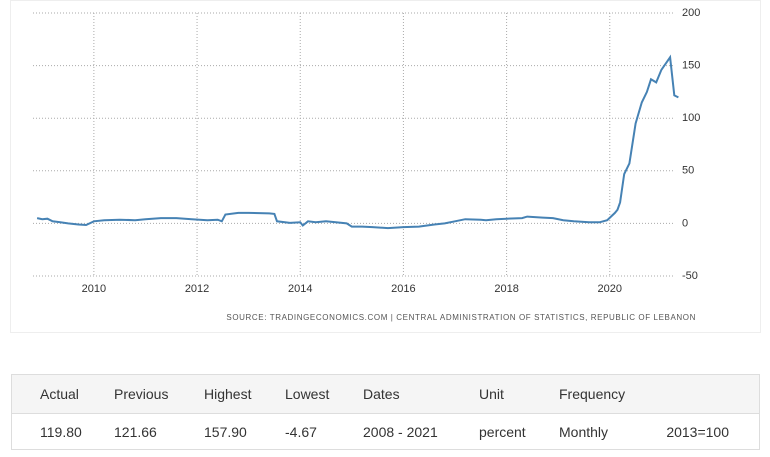 This screenshot has width=770, height=457. I want to click on x-tick-label: 2010, so click(94, 289).